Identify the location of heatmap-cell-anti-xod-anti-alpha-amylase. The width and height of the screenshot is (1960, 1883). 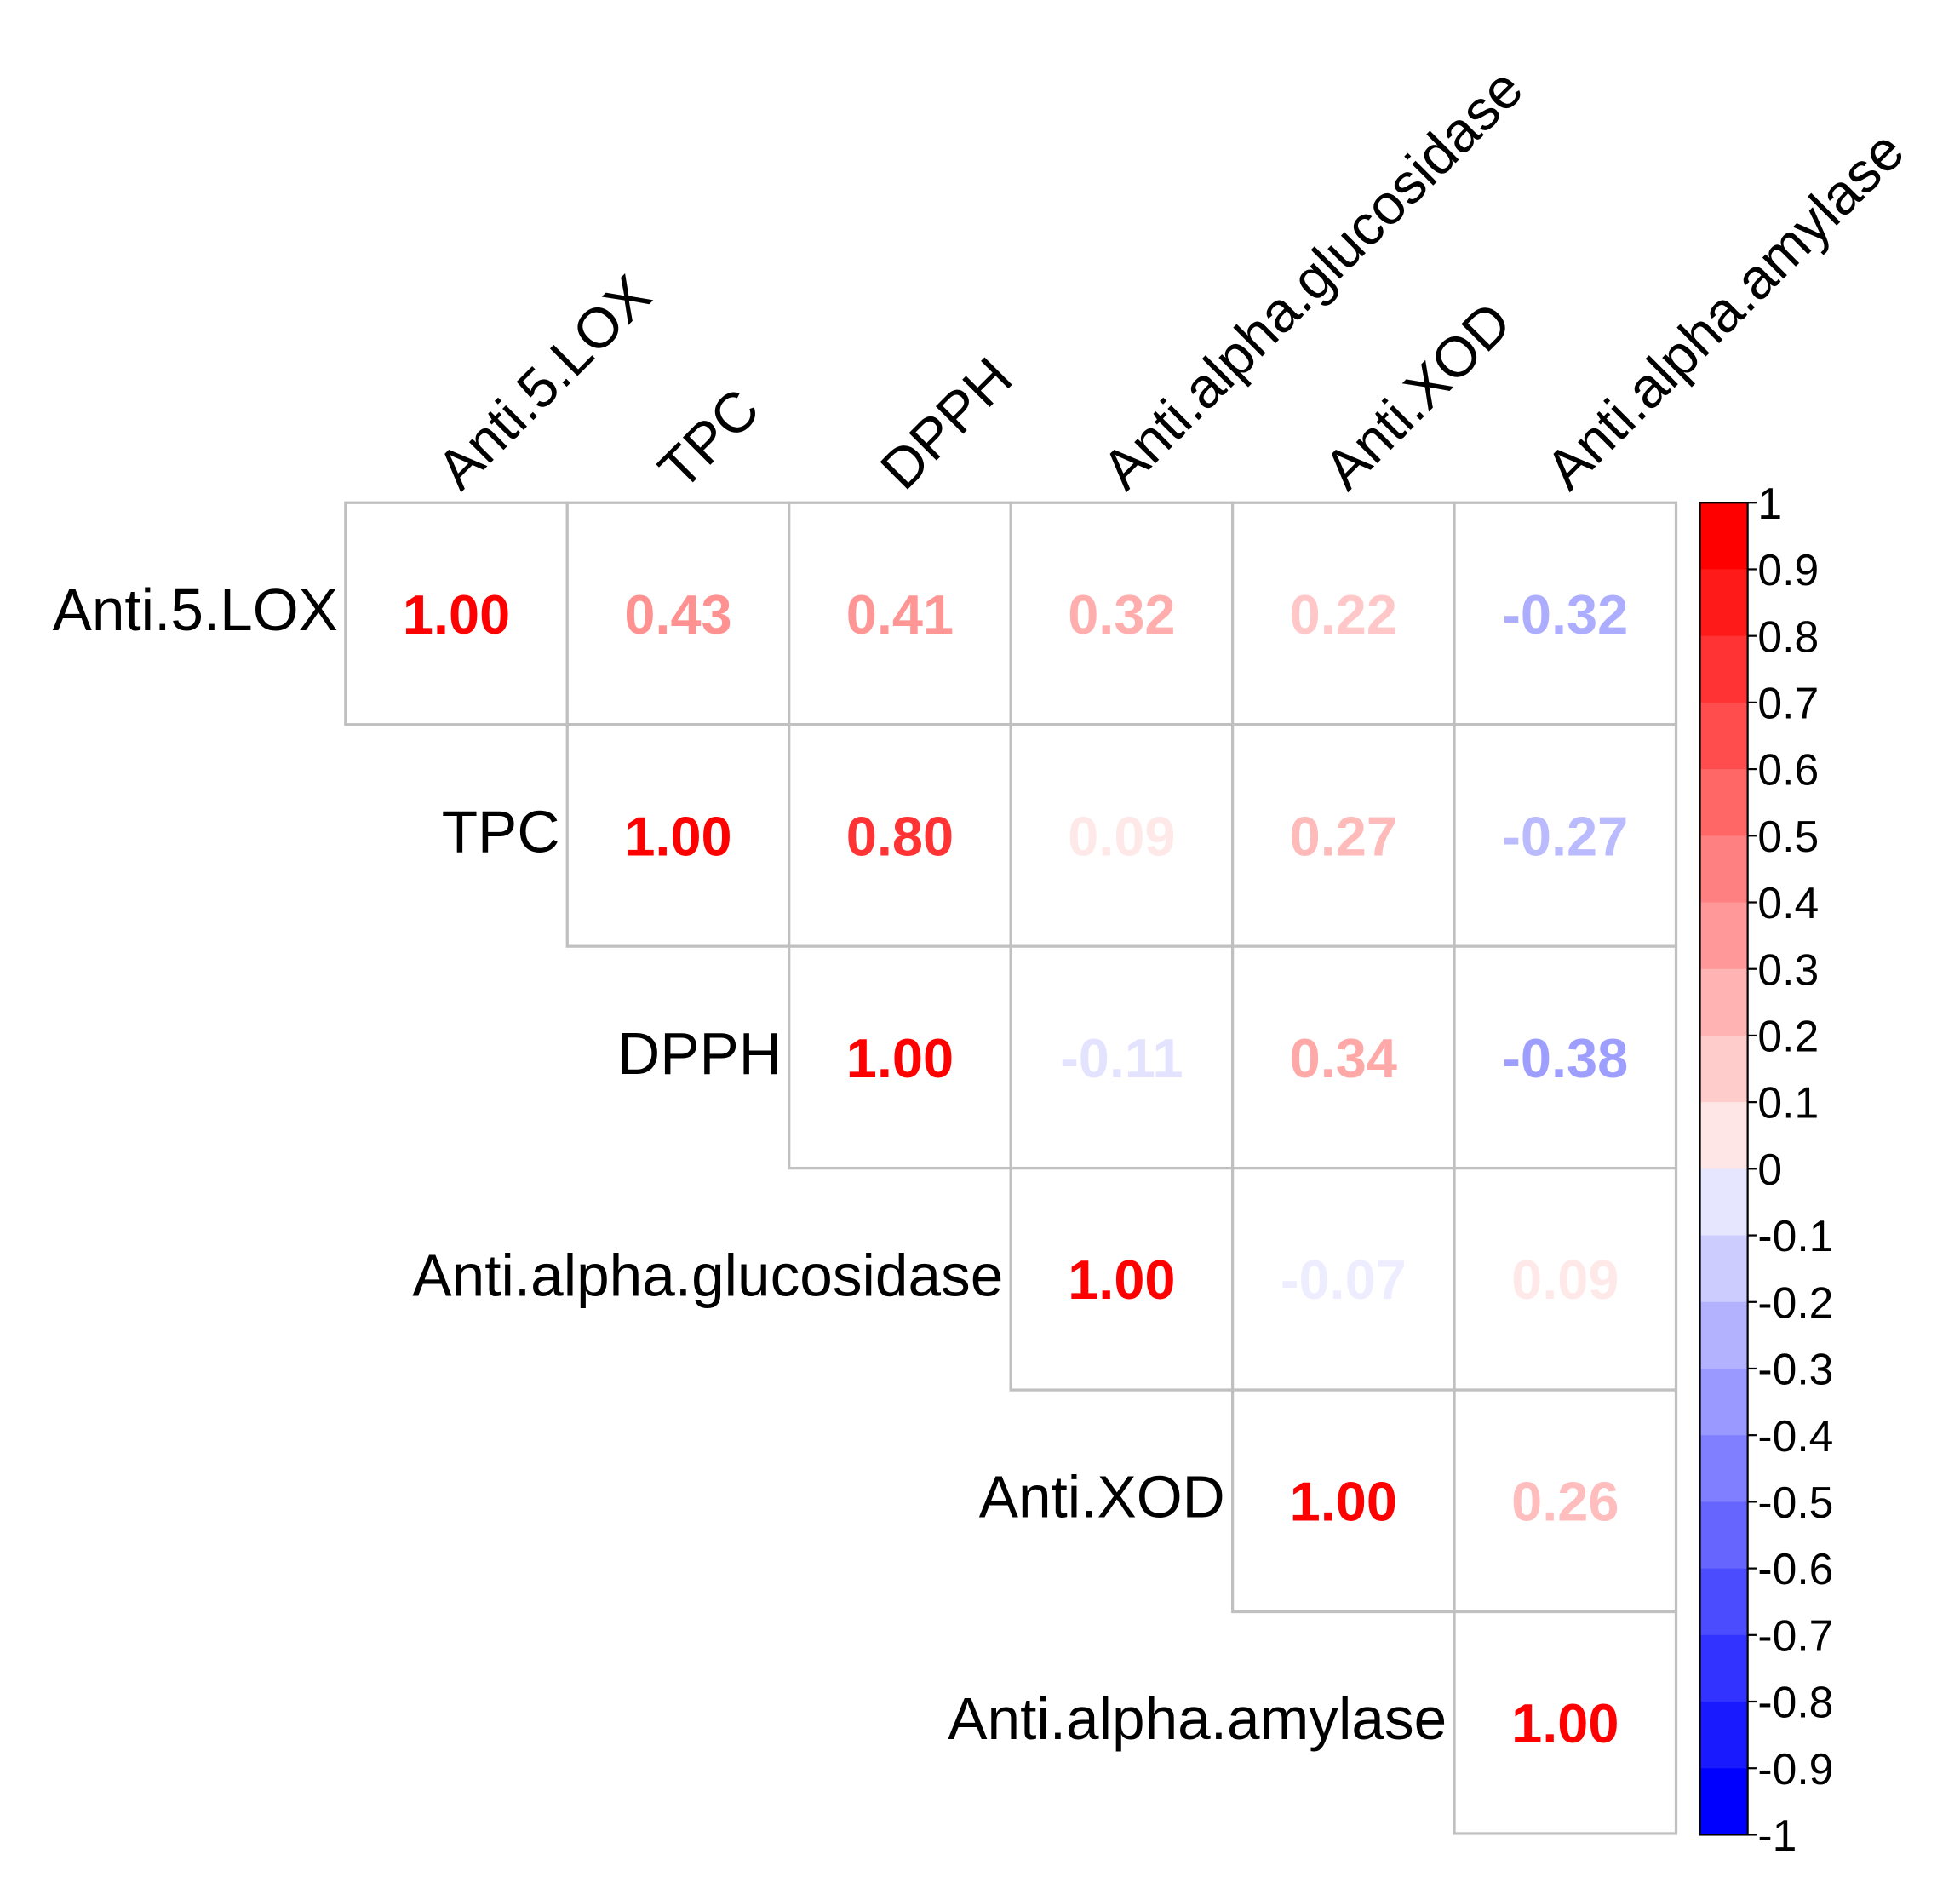
(1565, 1501).